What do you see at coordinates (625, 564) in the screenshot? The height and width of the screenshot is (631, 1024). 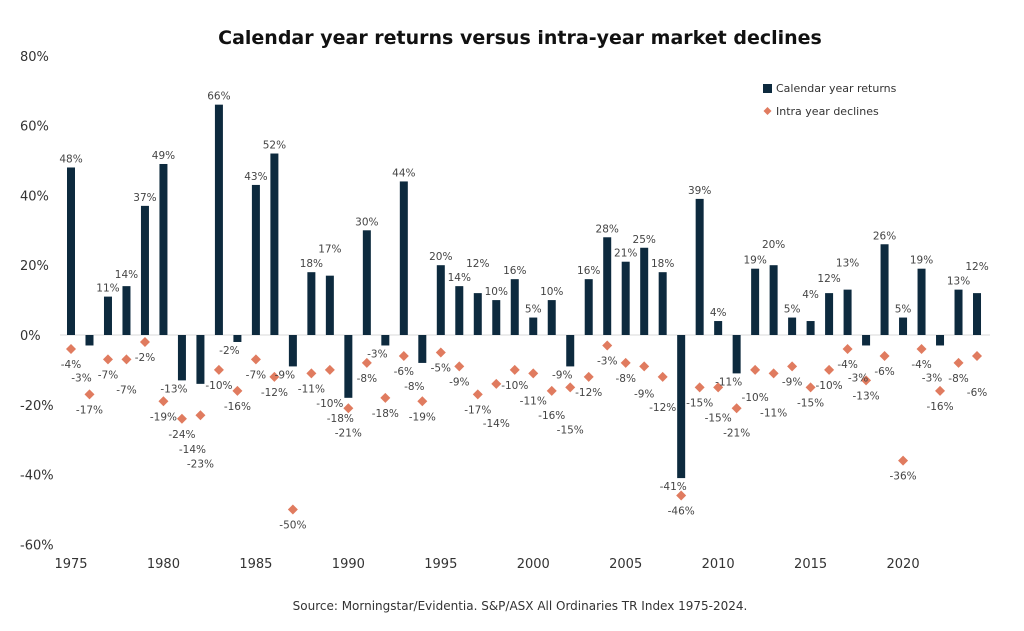 I see `x-tick-label: 2005` at bounding box center [625, 564].